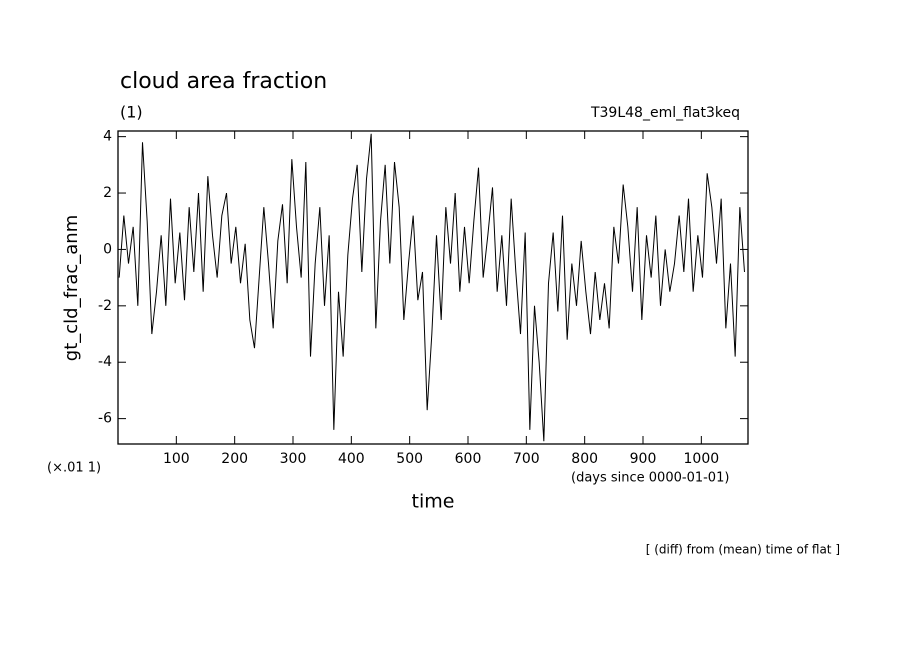 The image size is (904, 654). I want to click on x-tick-label: 900, so click(643, 459).